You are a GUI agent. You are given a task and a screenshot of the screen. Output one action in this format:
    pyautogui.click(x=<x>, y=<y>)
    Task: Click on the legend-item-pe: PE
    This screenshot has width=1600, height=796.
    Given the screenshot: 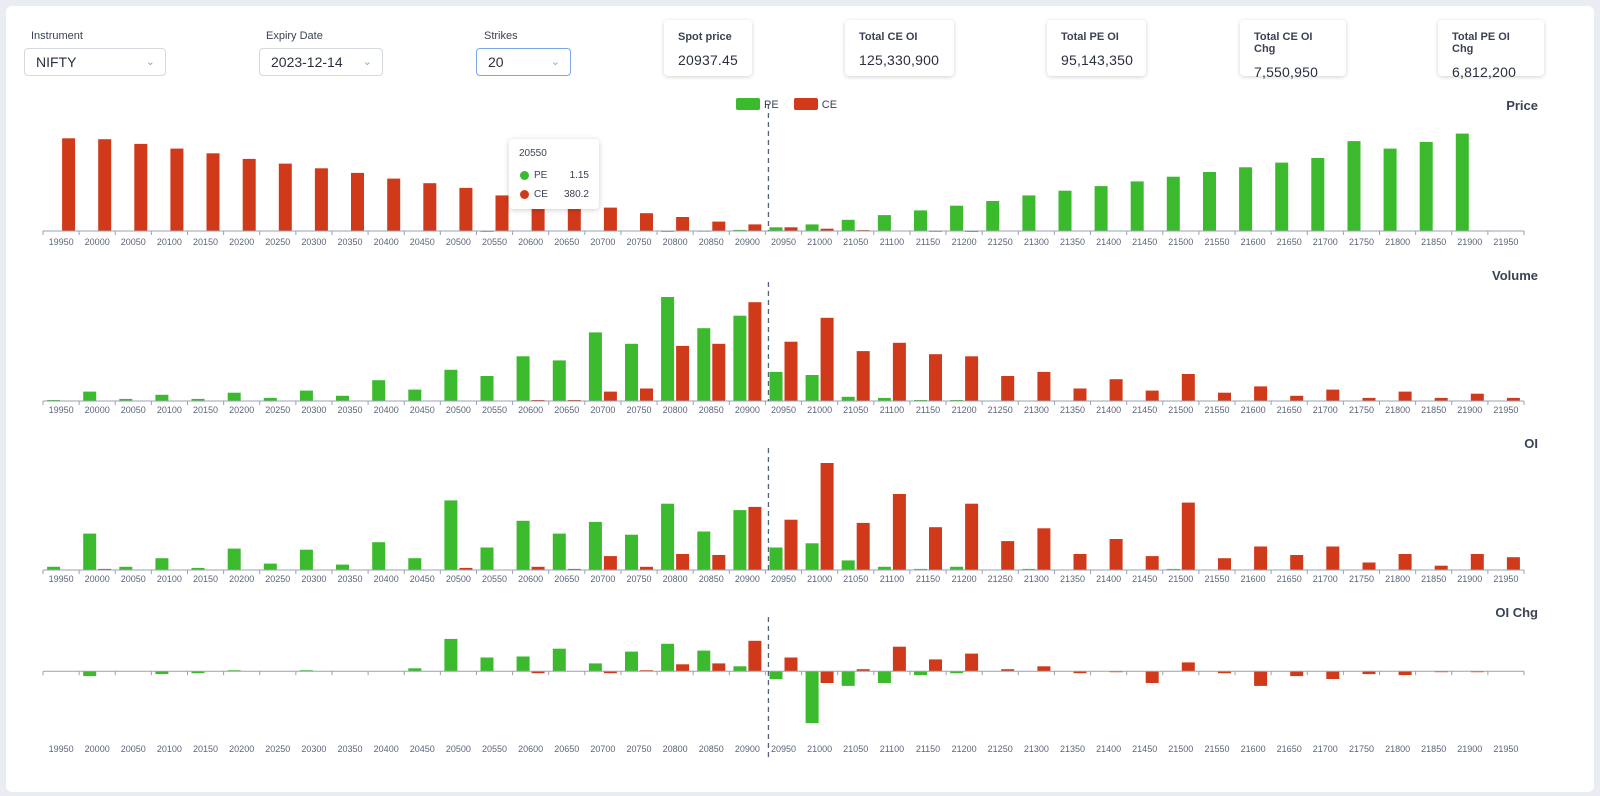 What is the action you would take?
    pyautogui.click(x=757, y=104)
    